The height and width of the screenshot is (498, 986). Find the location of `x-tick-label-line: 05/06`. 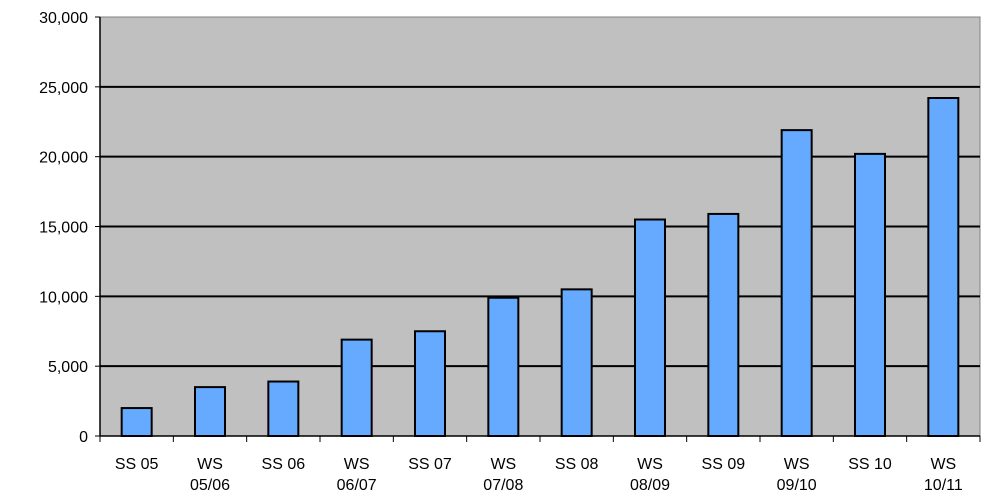

x-tick-label-line: 05/06 is located at coordinates (210, 485).